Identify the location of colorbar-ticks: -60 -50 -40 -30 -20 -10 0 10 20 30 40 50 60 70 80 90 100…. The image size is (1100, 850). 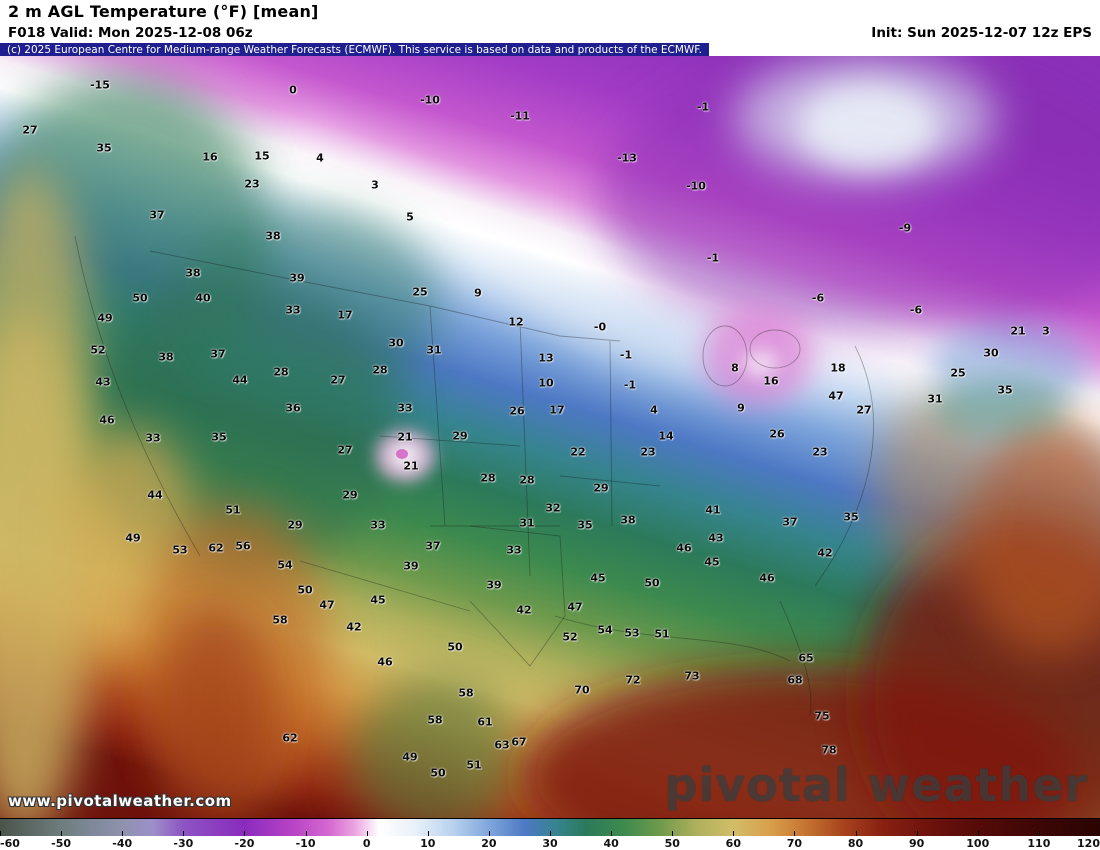
(550, 840).